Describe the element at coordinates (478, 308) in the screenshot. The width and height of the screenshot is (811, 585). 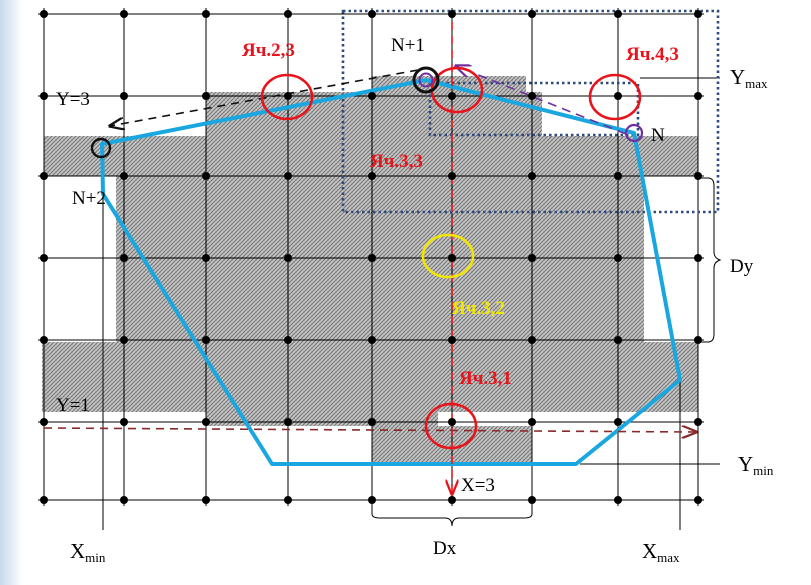
I see `label-cell-3-2: Яч.3,2` at that location.